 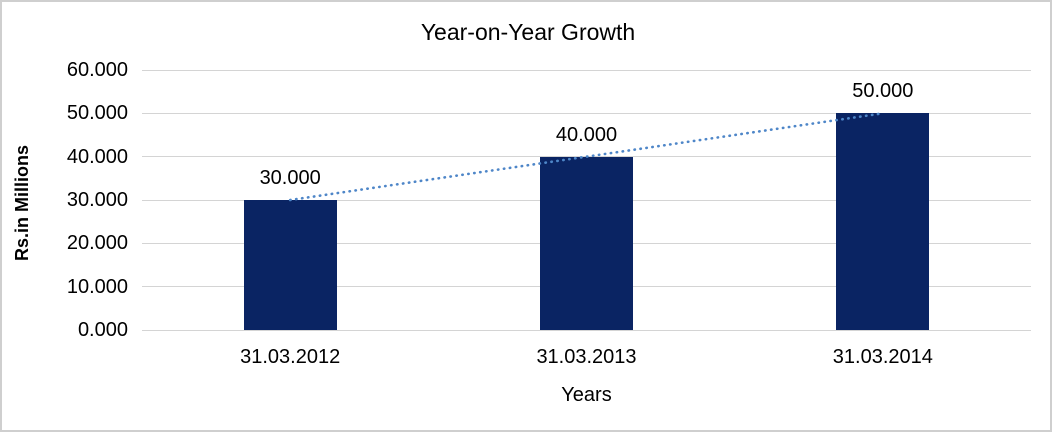 What do you see at coordinates (586, 134) in the screenshot?
I see `bar-value-label: 40.000` at bounding box center [586, 134].